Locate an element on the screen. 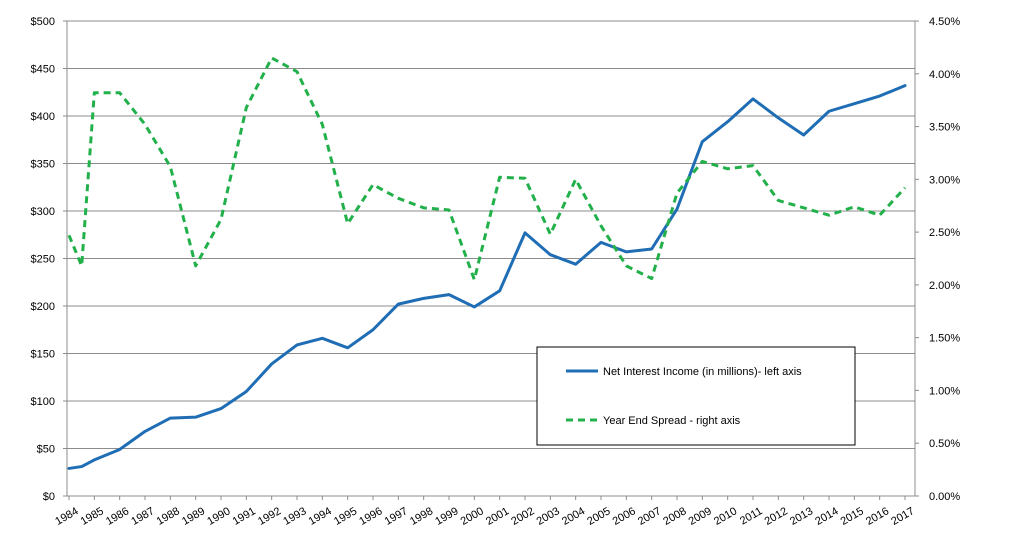 This screenshot has height=560, width=1011. x-axis-tick-label: 2015 is located at coordinates (852, 516).